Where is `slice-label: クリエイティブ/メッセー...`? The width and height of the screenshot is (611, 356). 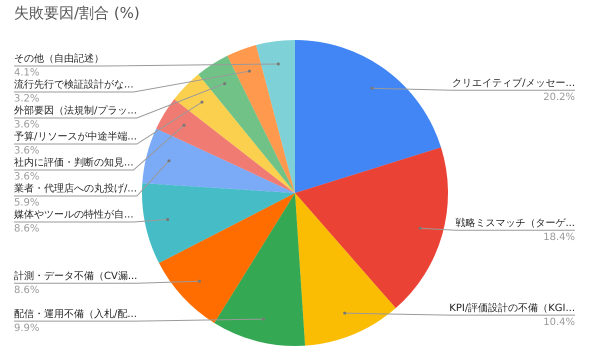
slice-label: クリエイティブ/メッセー... is located at coordinates (513, 82).